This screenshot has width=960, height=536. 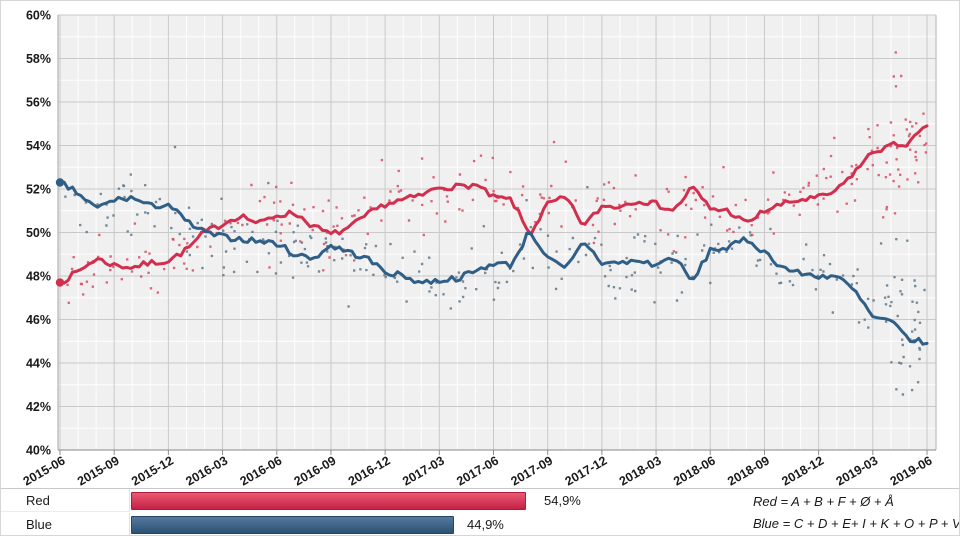 What do you see at coordinates (44, 470) in the screenshot?
I see `x-tick-label: 2015-06` at bounding box center [44, 470].